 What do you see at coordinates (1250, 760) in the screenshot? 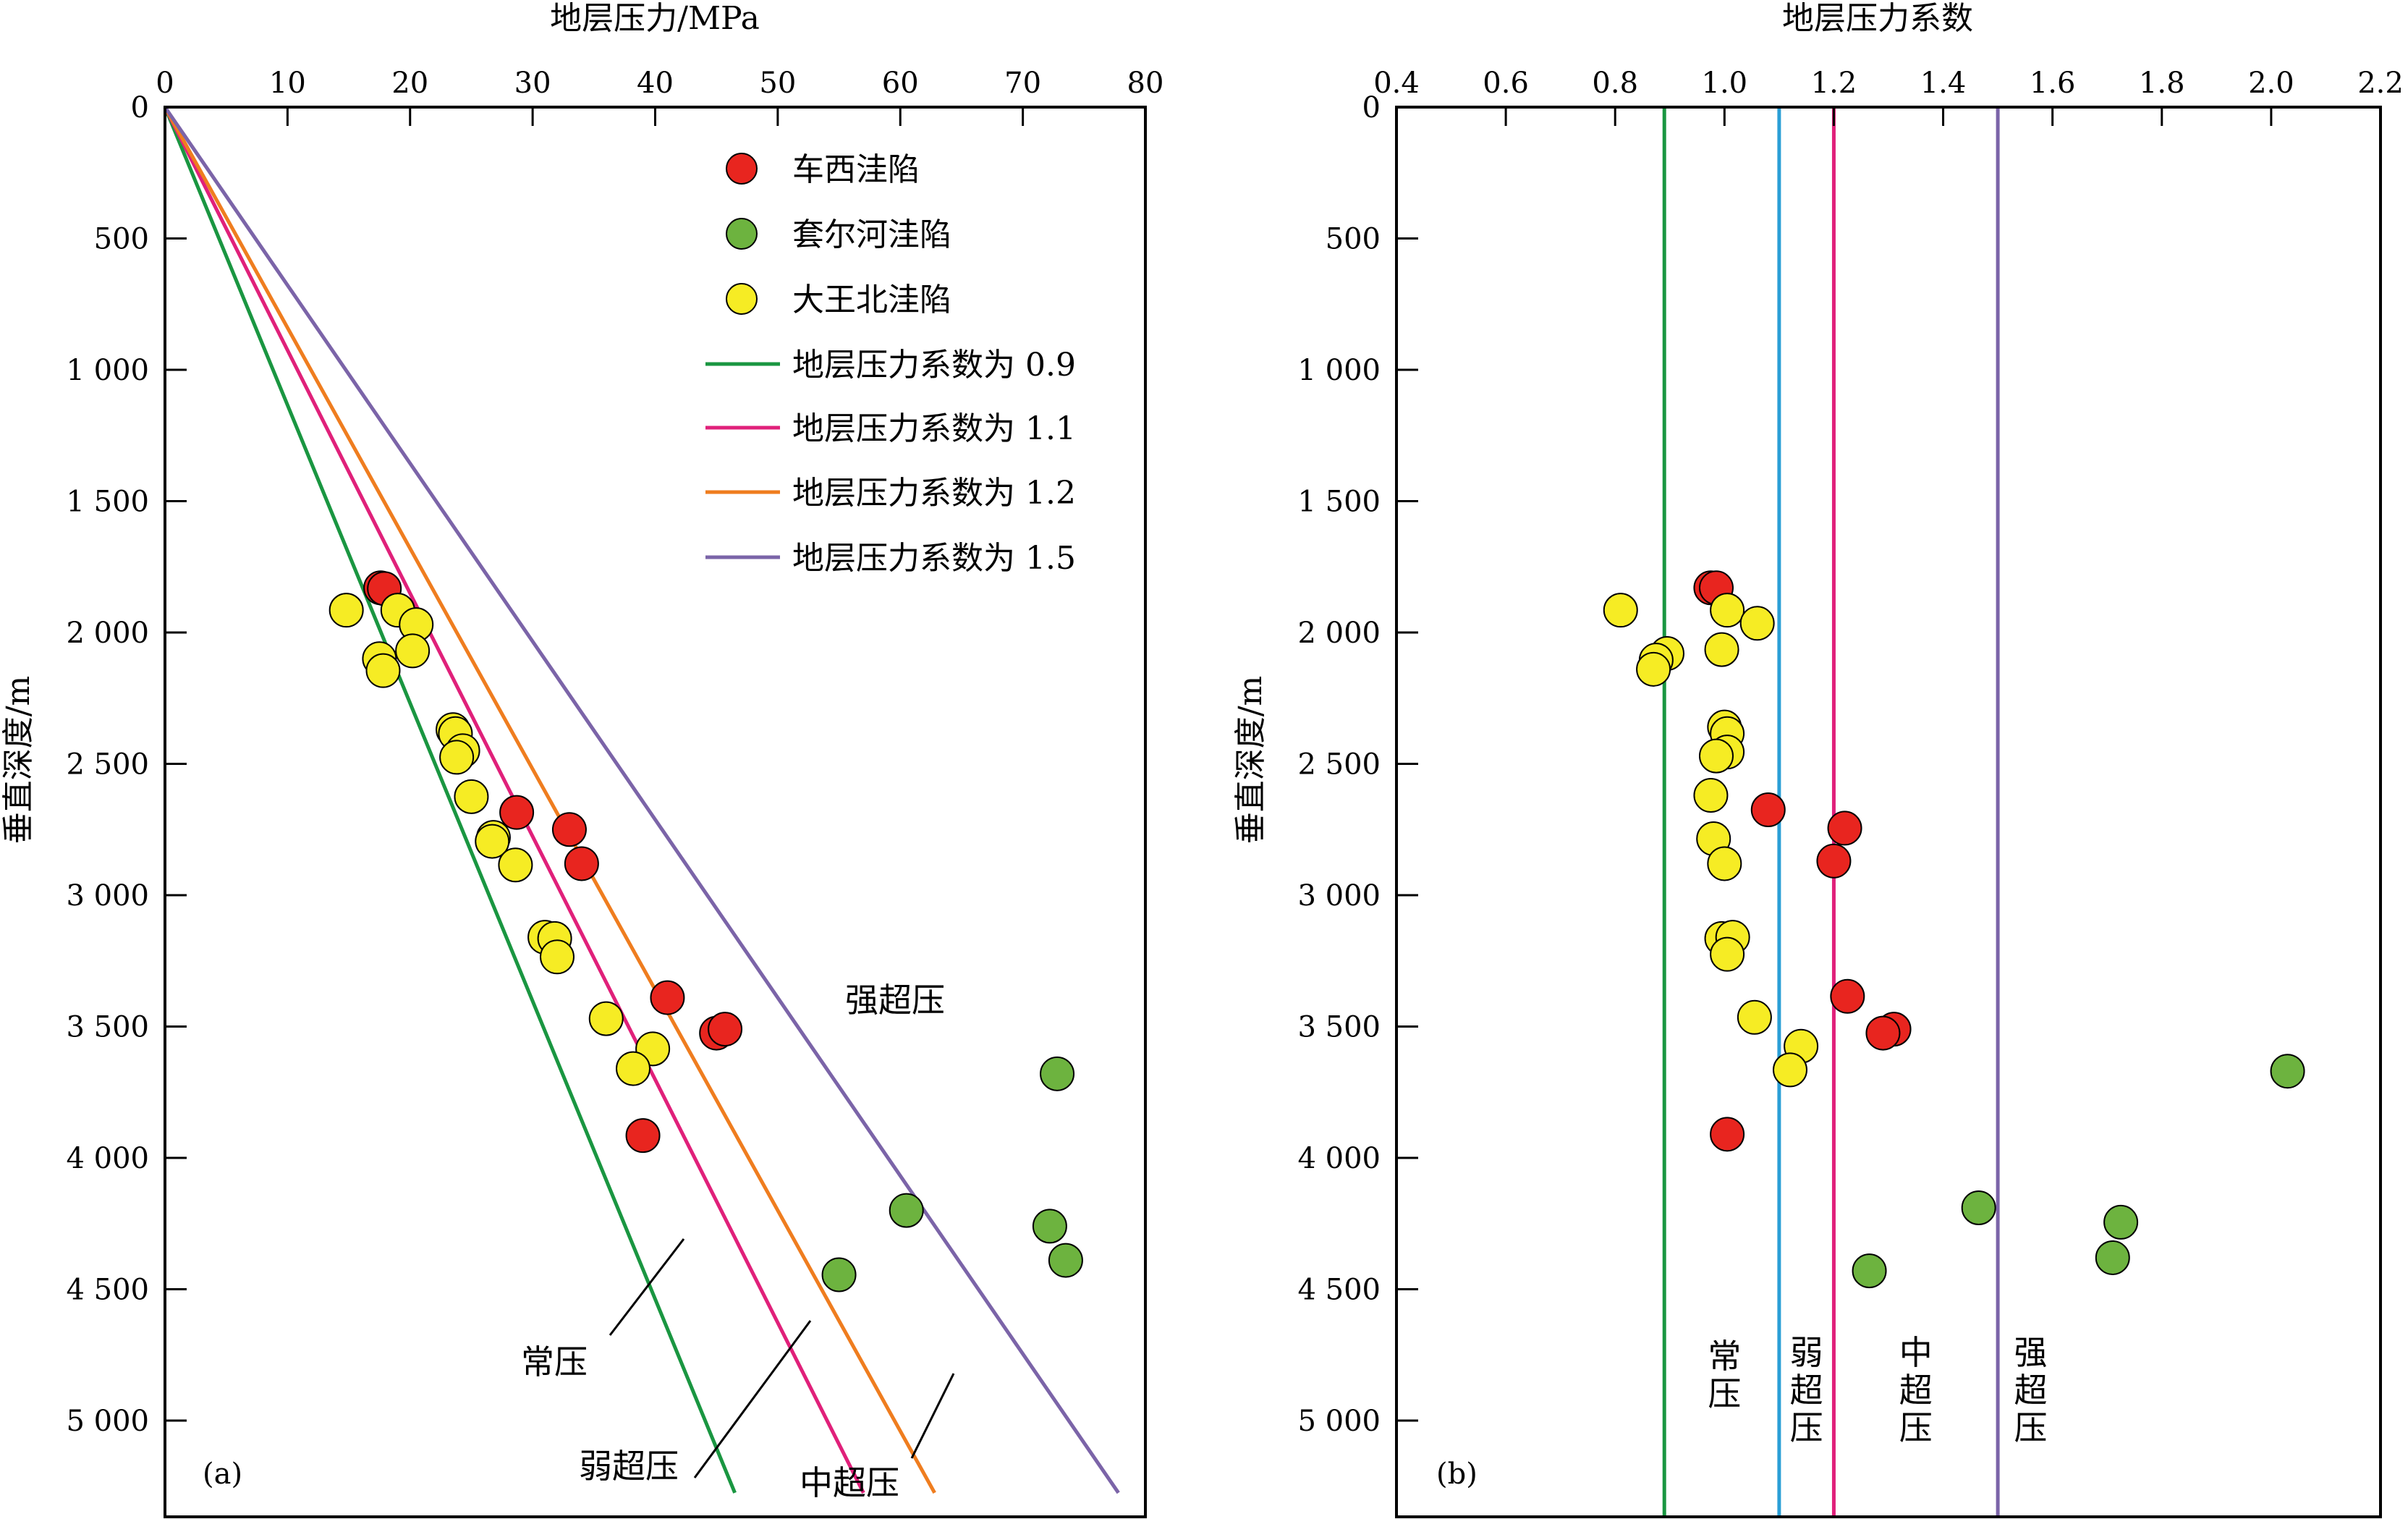
I see `panel-b-y-title: 垂直深度/m` at bounding box center [1250, 760].